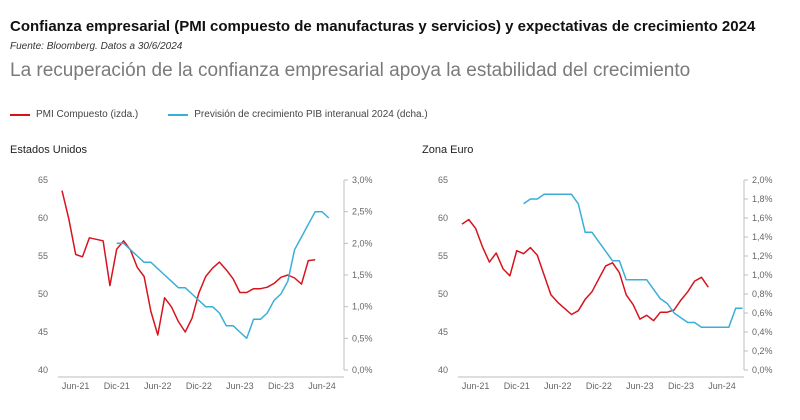  I want to click on ez-chart-title: Zona Euro, so click(448, 150).